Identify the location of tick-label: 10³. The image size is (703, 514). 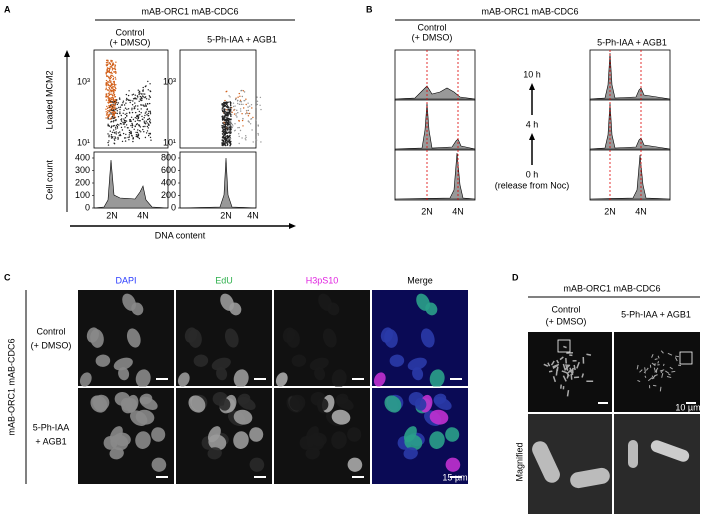
(83, 81).